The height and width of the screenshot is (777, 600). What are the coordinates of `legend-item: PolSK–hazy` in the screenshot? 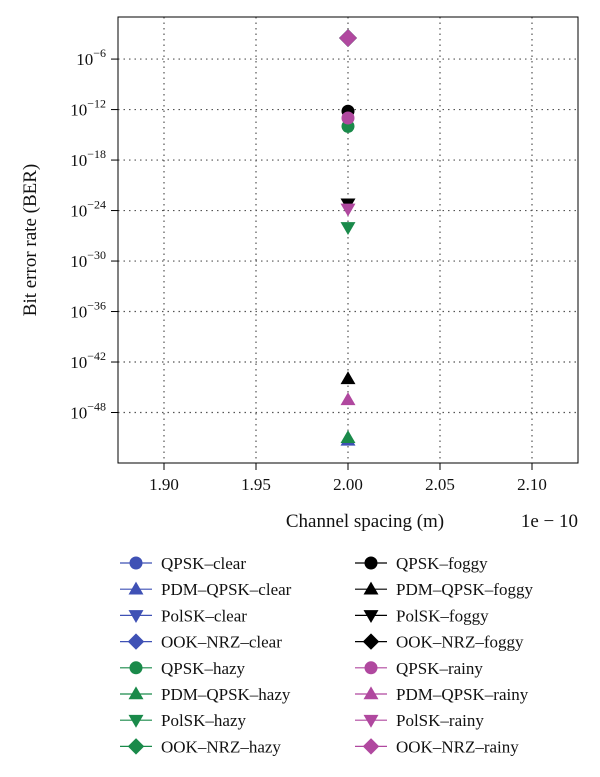 It's located at (183, 720).